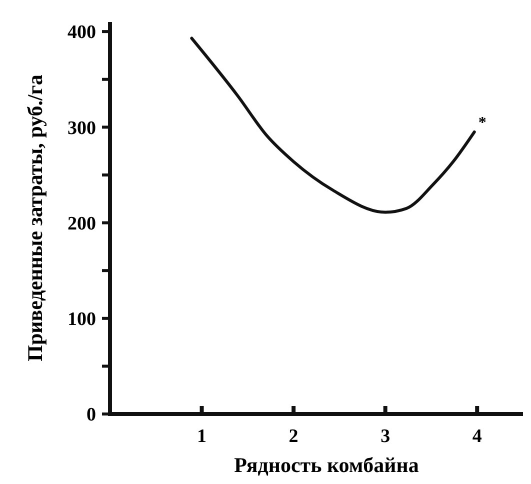  Describe the element at coordinates (293, 436) in the screenshot. I see `x-tick-label: 2` at that location.